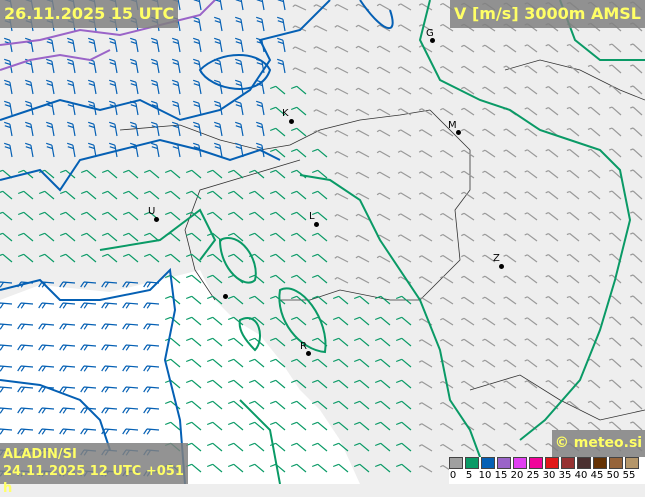 This screenshot has width=645, height=497. Describe the element at coordinates (581, 475) in the screenshot. I see `legend-label: 40` at that location.